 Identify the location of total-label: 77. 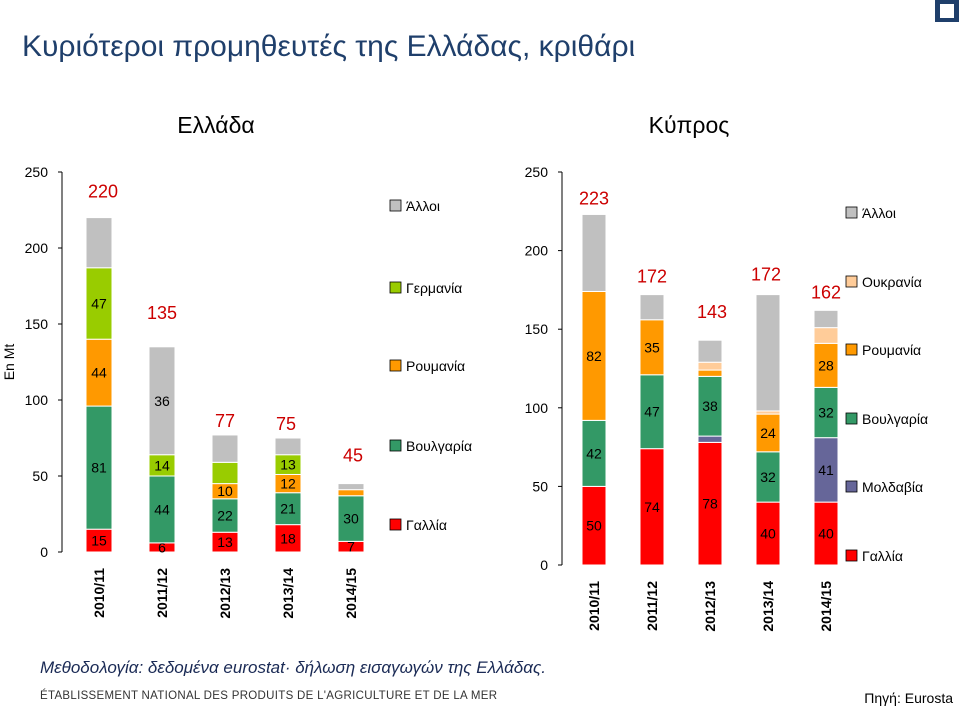
(225, 421).